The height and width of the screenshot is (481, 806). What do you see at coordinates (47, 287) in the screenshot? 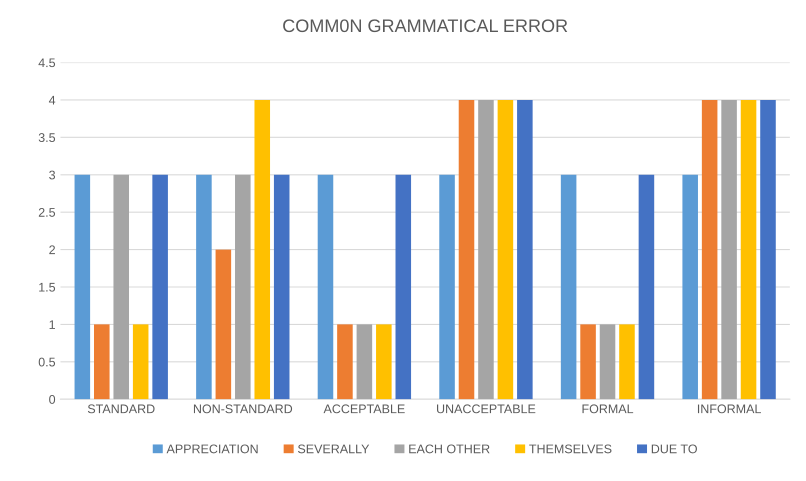
I see `y-tick-label: 1.5` at bounding box center [47, 287].